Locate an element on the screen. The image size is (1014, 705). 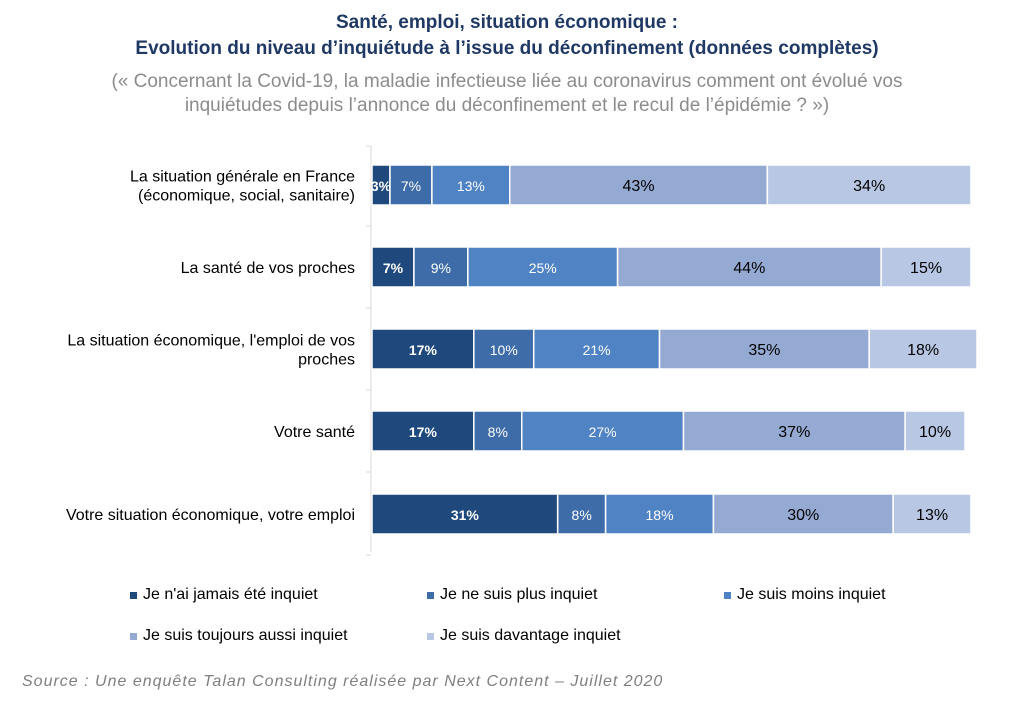
category-label: Votre situation économique, votre emploi is located at coordinates (210, 515).